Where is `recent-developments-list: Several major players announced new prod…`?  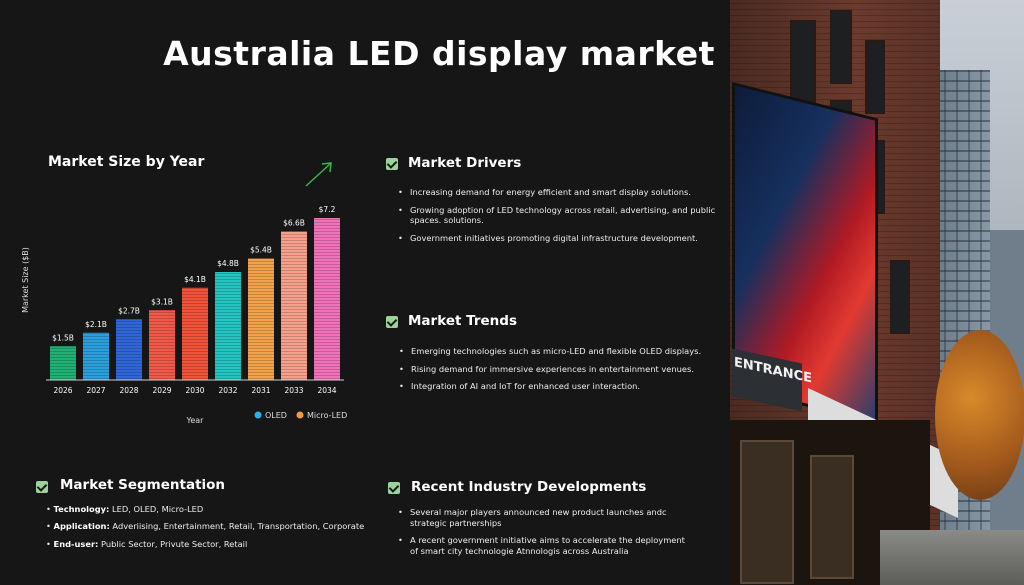 recent-developments-list: Several major players announced new prod… is located at coordinates (541, 535).